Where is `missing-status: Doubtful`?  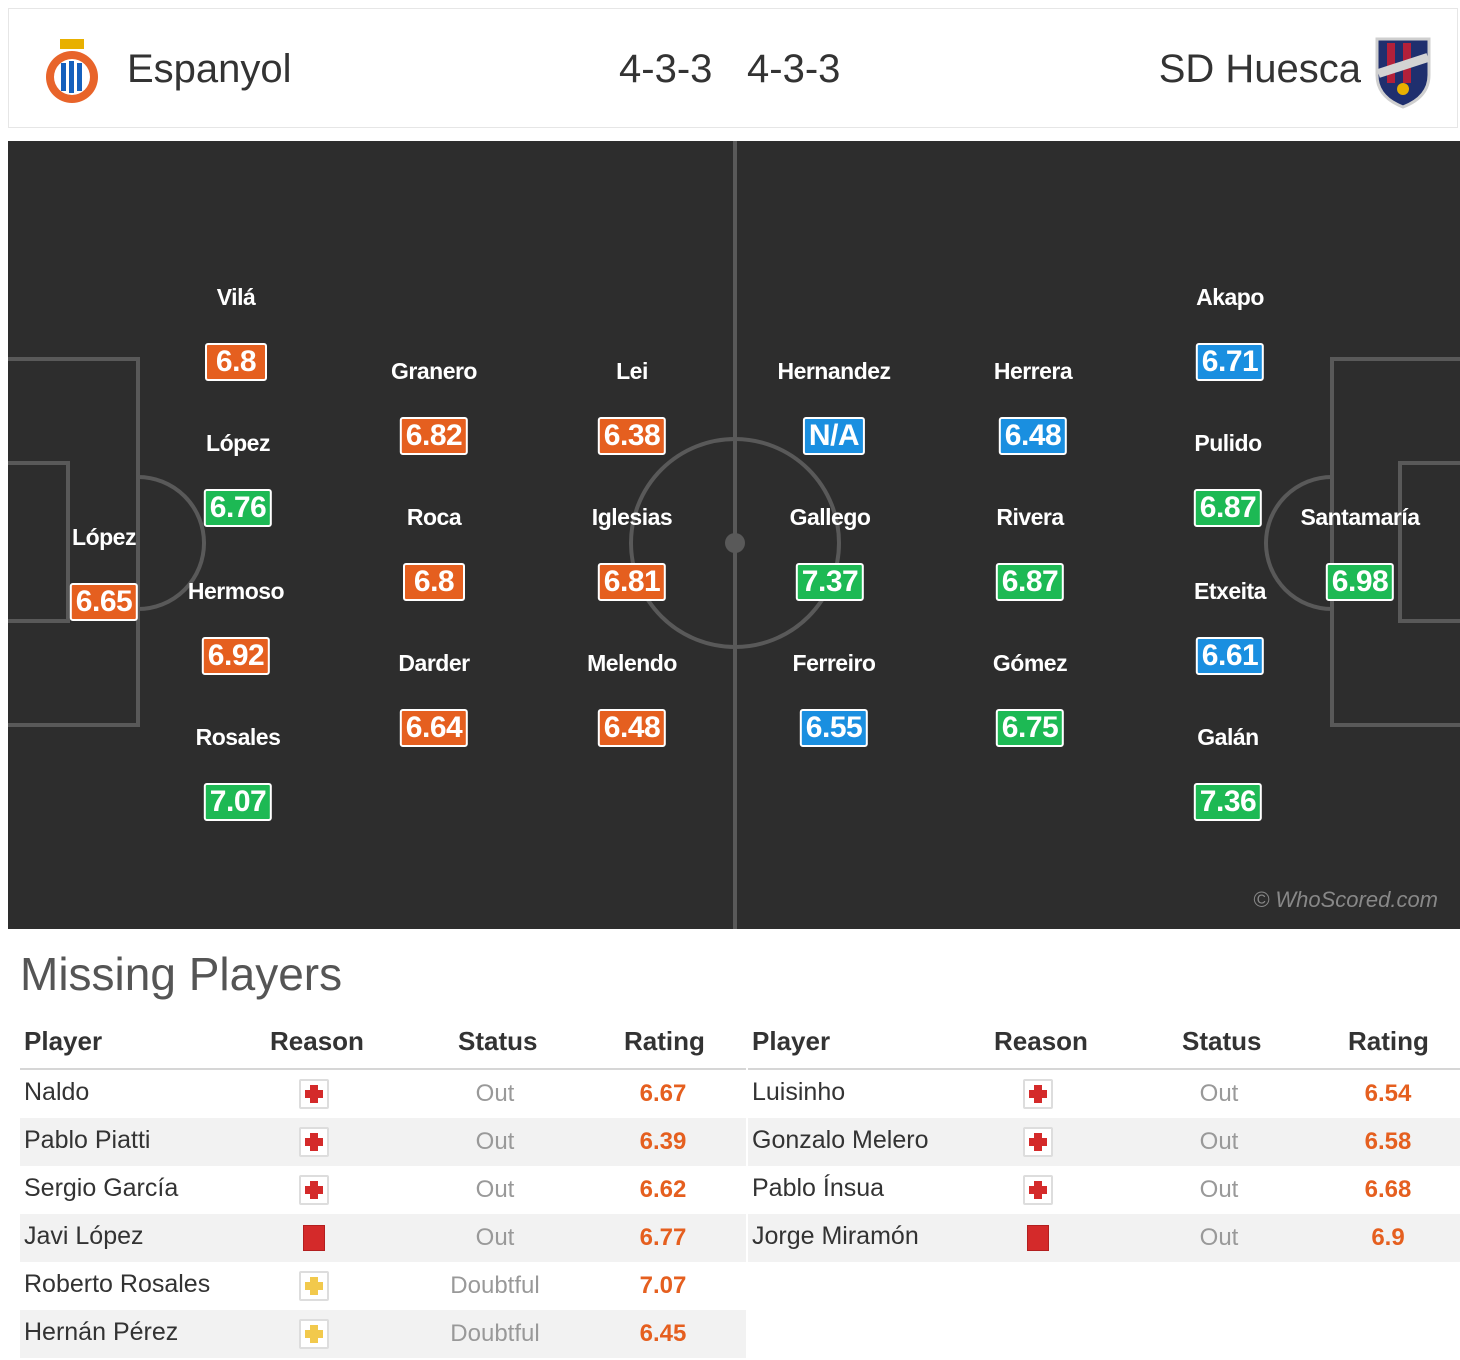 missing-status: Doubtful is located at coordinates (495, 1333).